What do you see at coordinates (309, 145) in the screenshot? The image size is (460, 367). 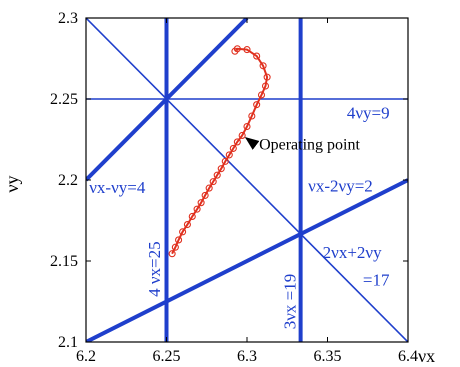 I see `annotation-text: Operating point` at bounding box center [309, 145].